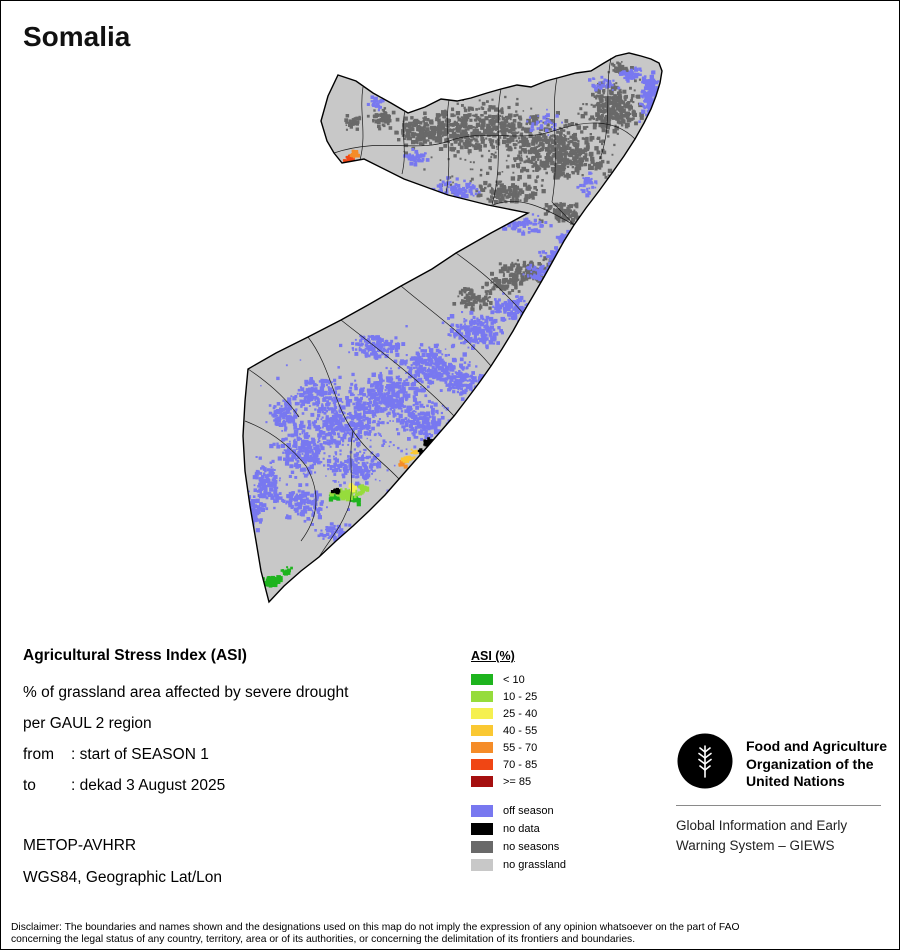  What do you see at coordinates (762, 825) in the screenshot?
I see `giews-line: Global Information and Early` at bounding box center [762, 825].